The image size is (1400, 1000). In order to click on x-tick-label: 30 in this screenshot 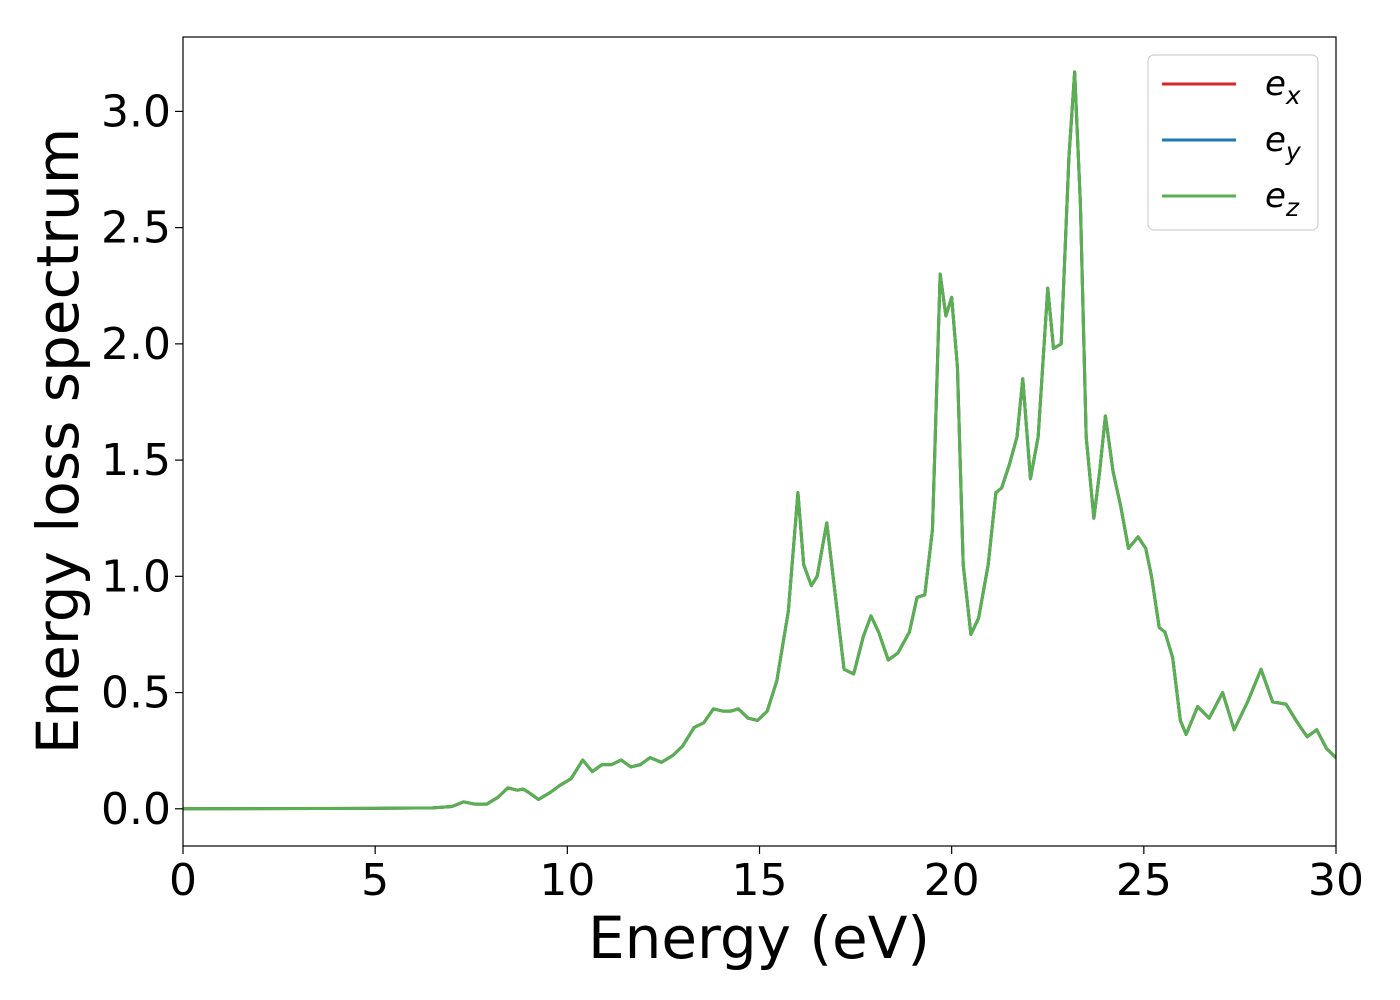, I will do `click(1336, 880)`.